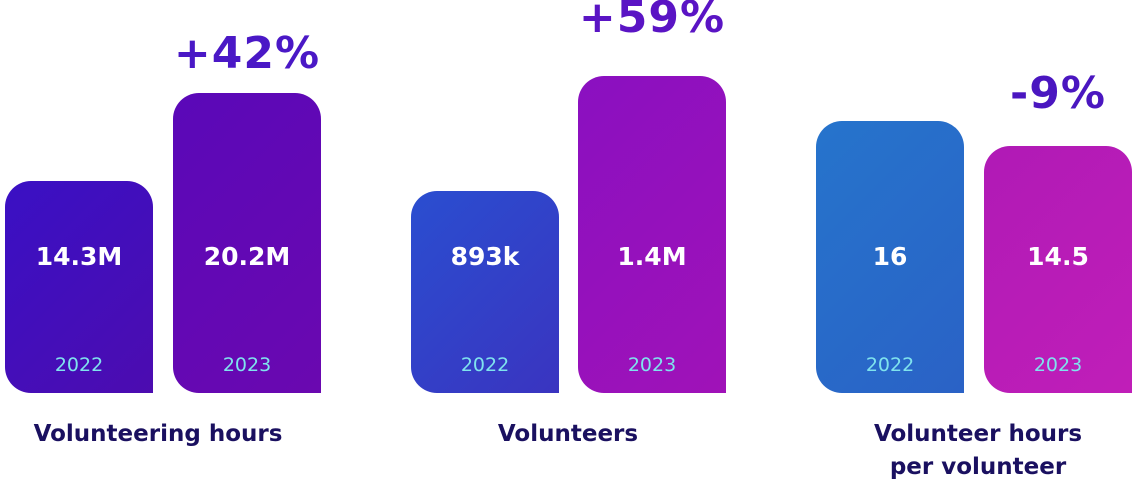 The width and height of the screenshot is (1140, 488). What do you see at coordinates (1058, 93) in the screenshot?
I see `volunteer-hours-per-volunteer-change-label: -9%` at bounding box center [1058, 93].